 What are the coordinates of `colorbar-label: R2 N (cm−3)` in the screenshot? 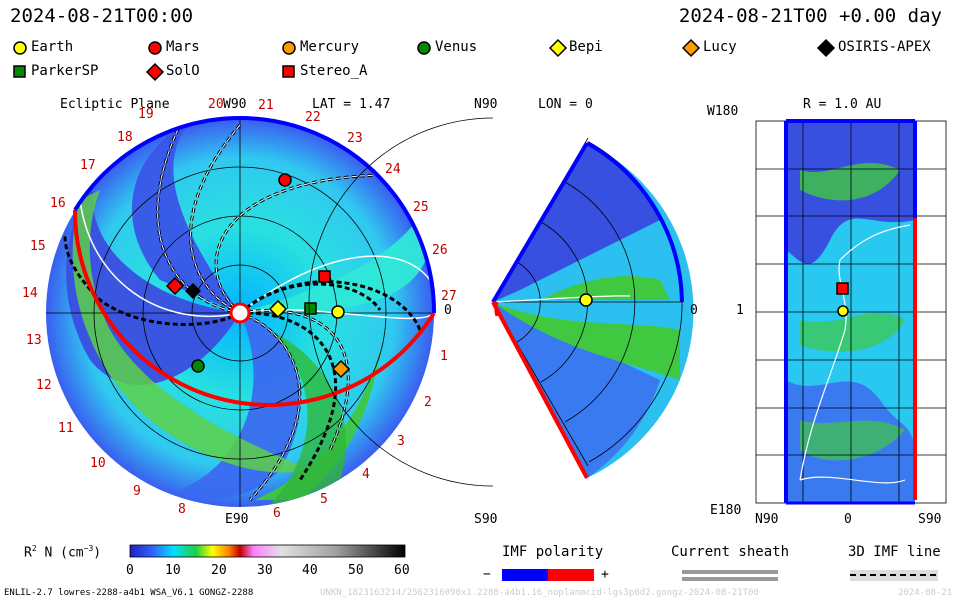 It's located at (63, 552).